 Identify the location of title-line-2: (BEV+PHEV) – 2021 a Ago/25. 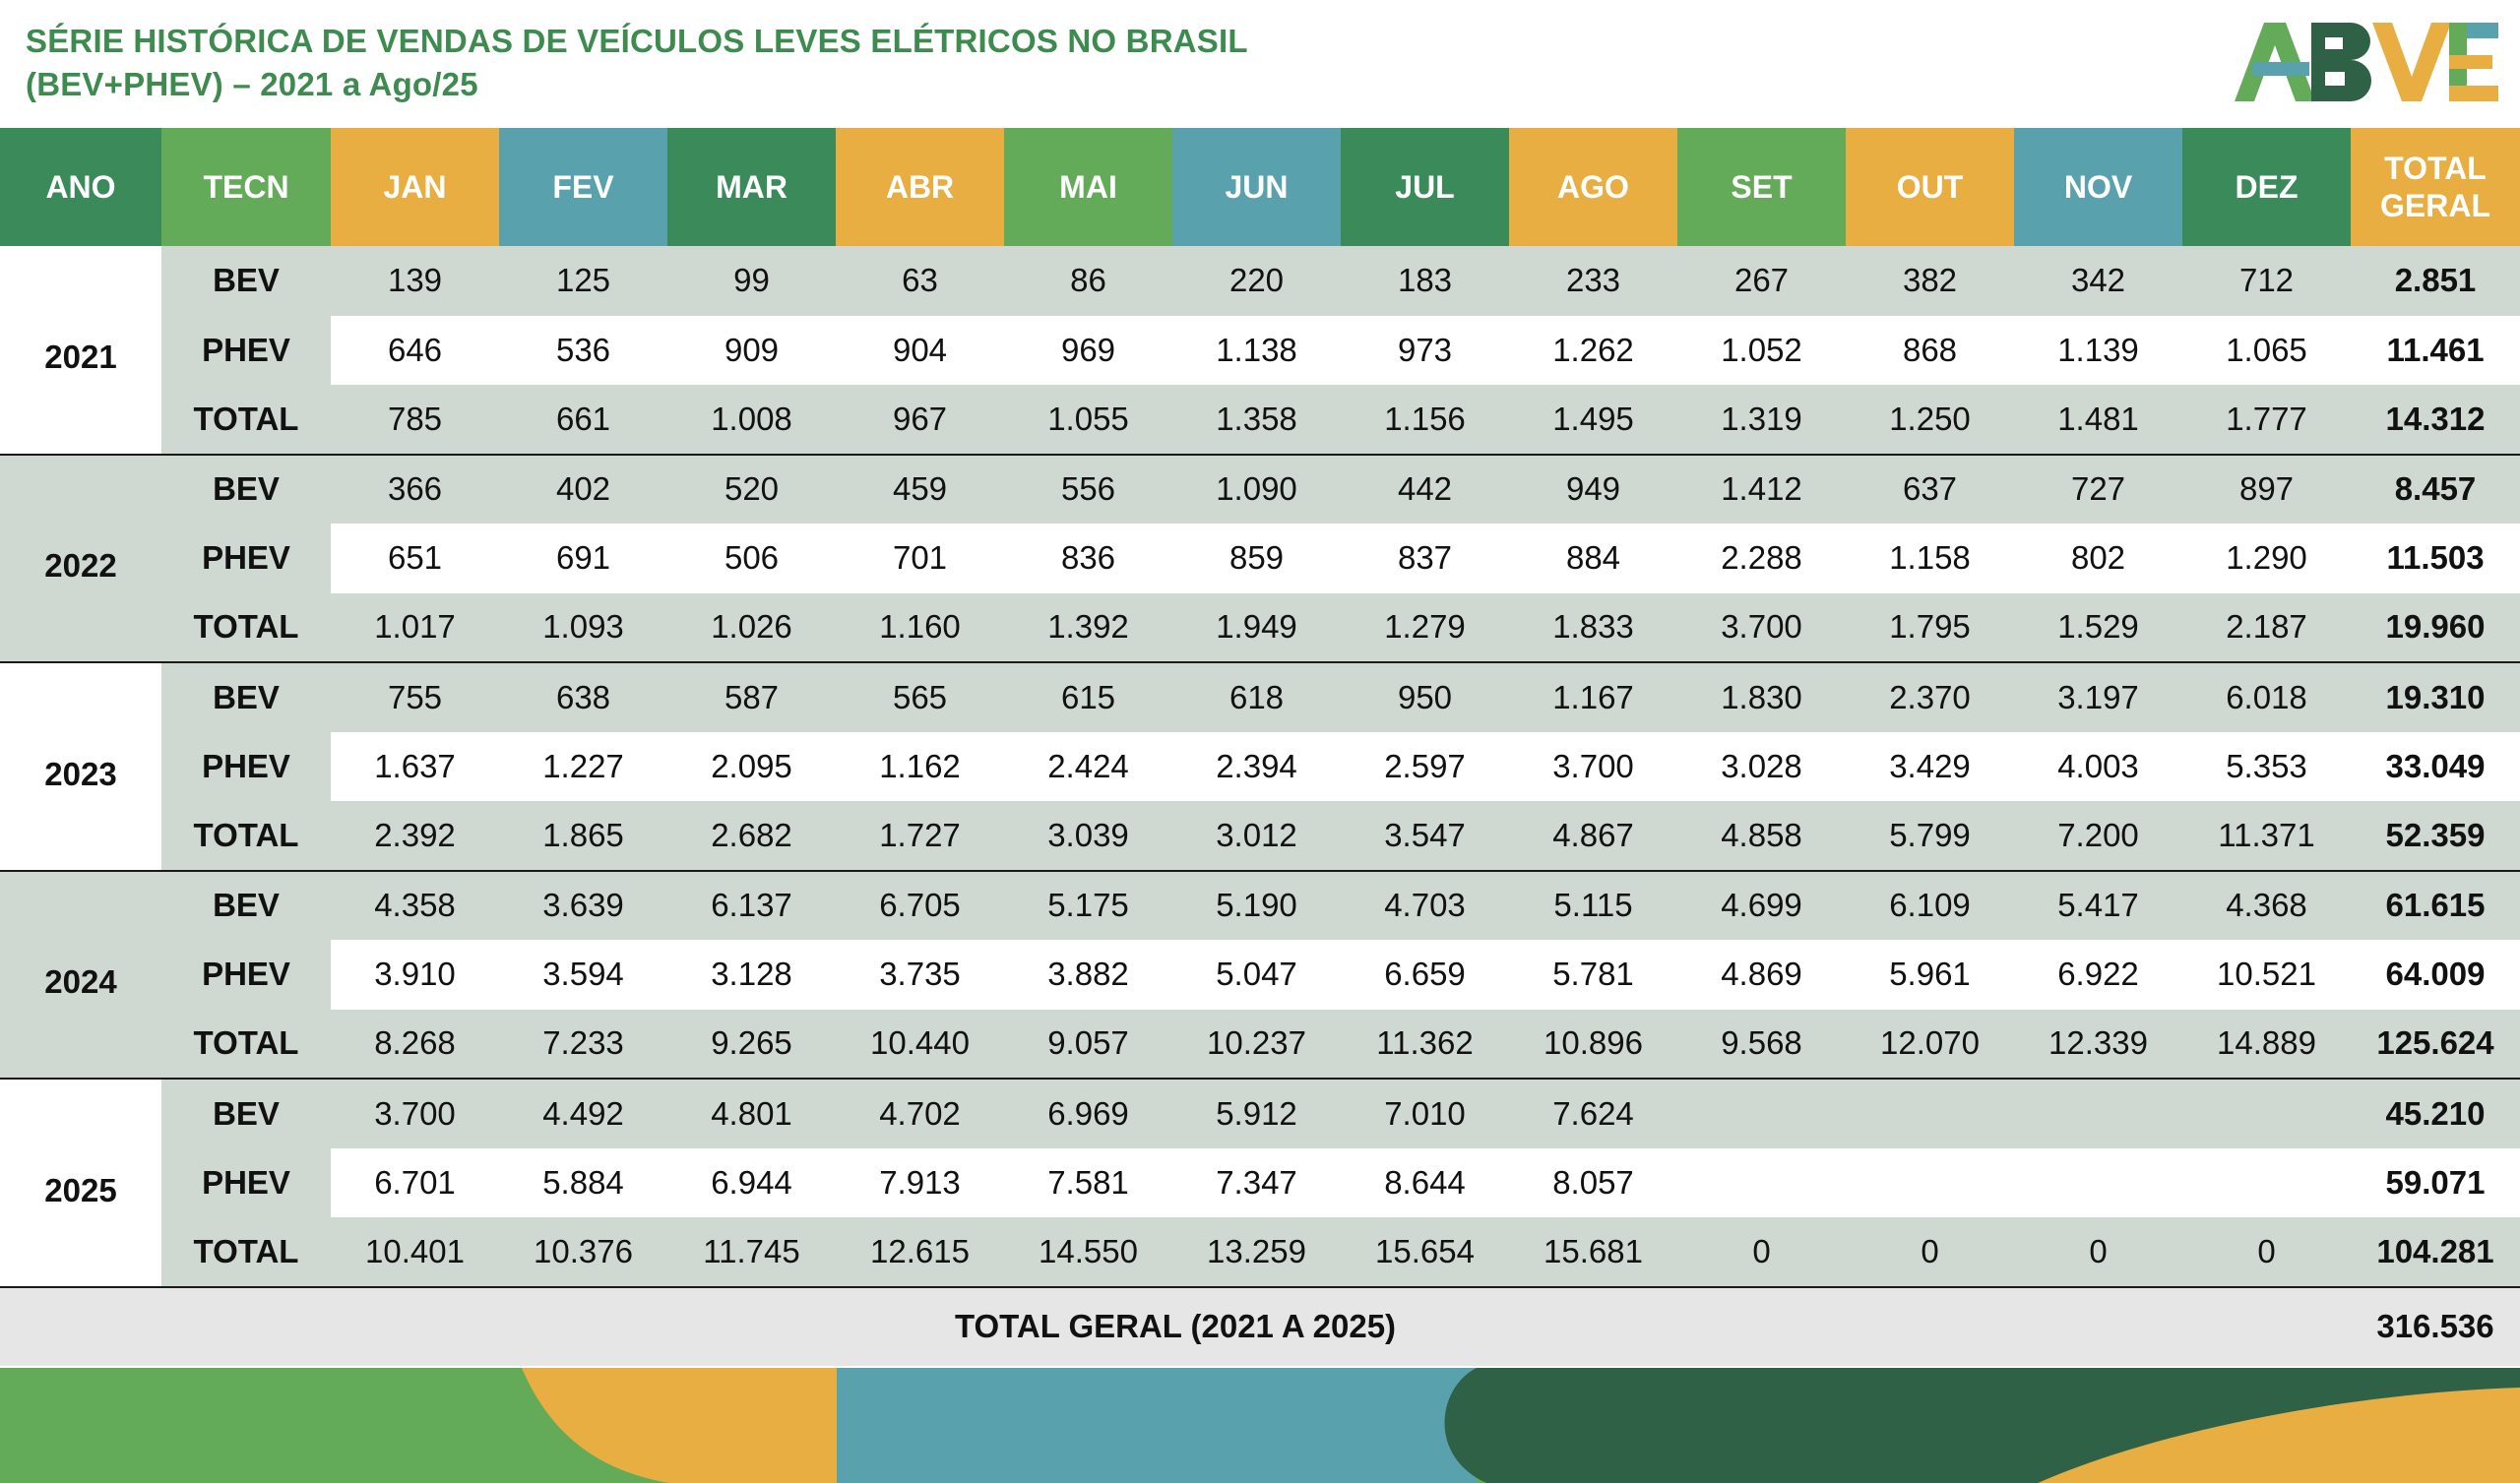
(252, 84).